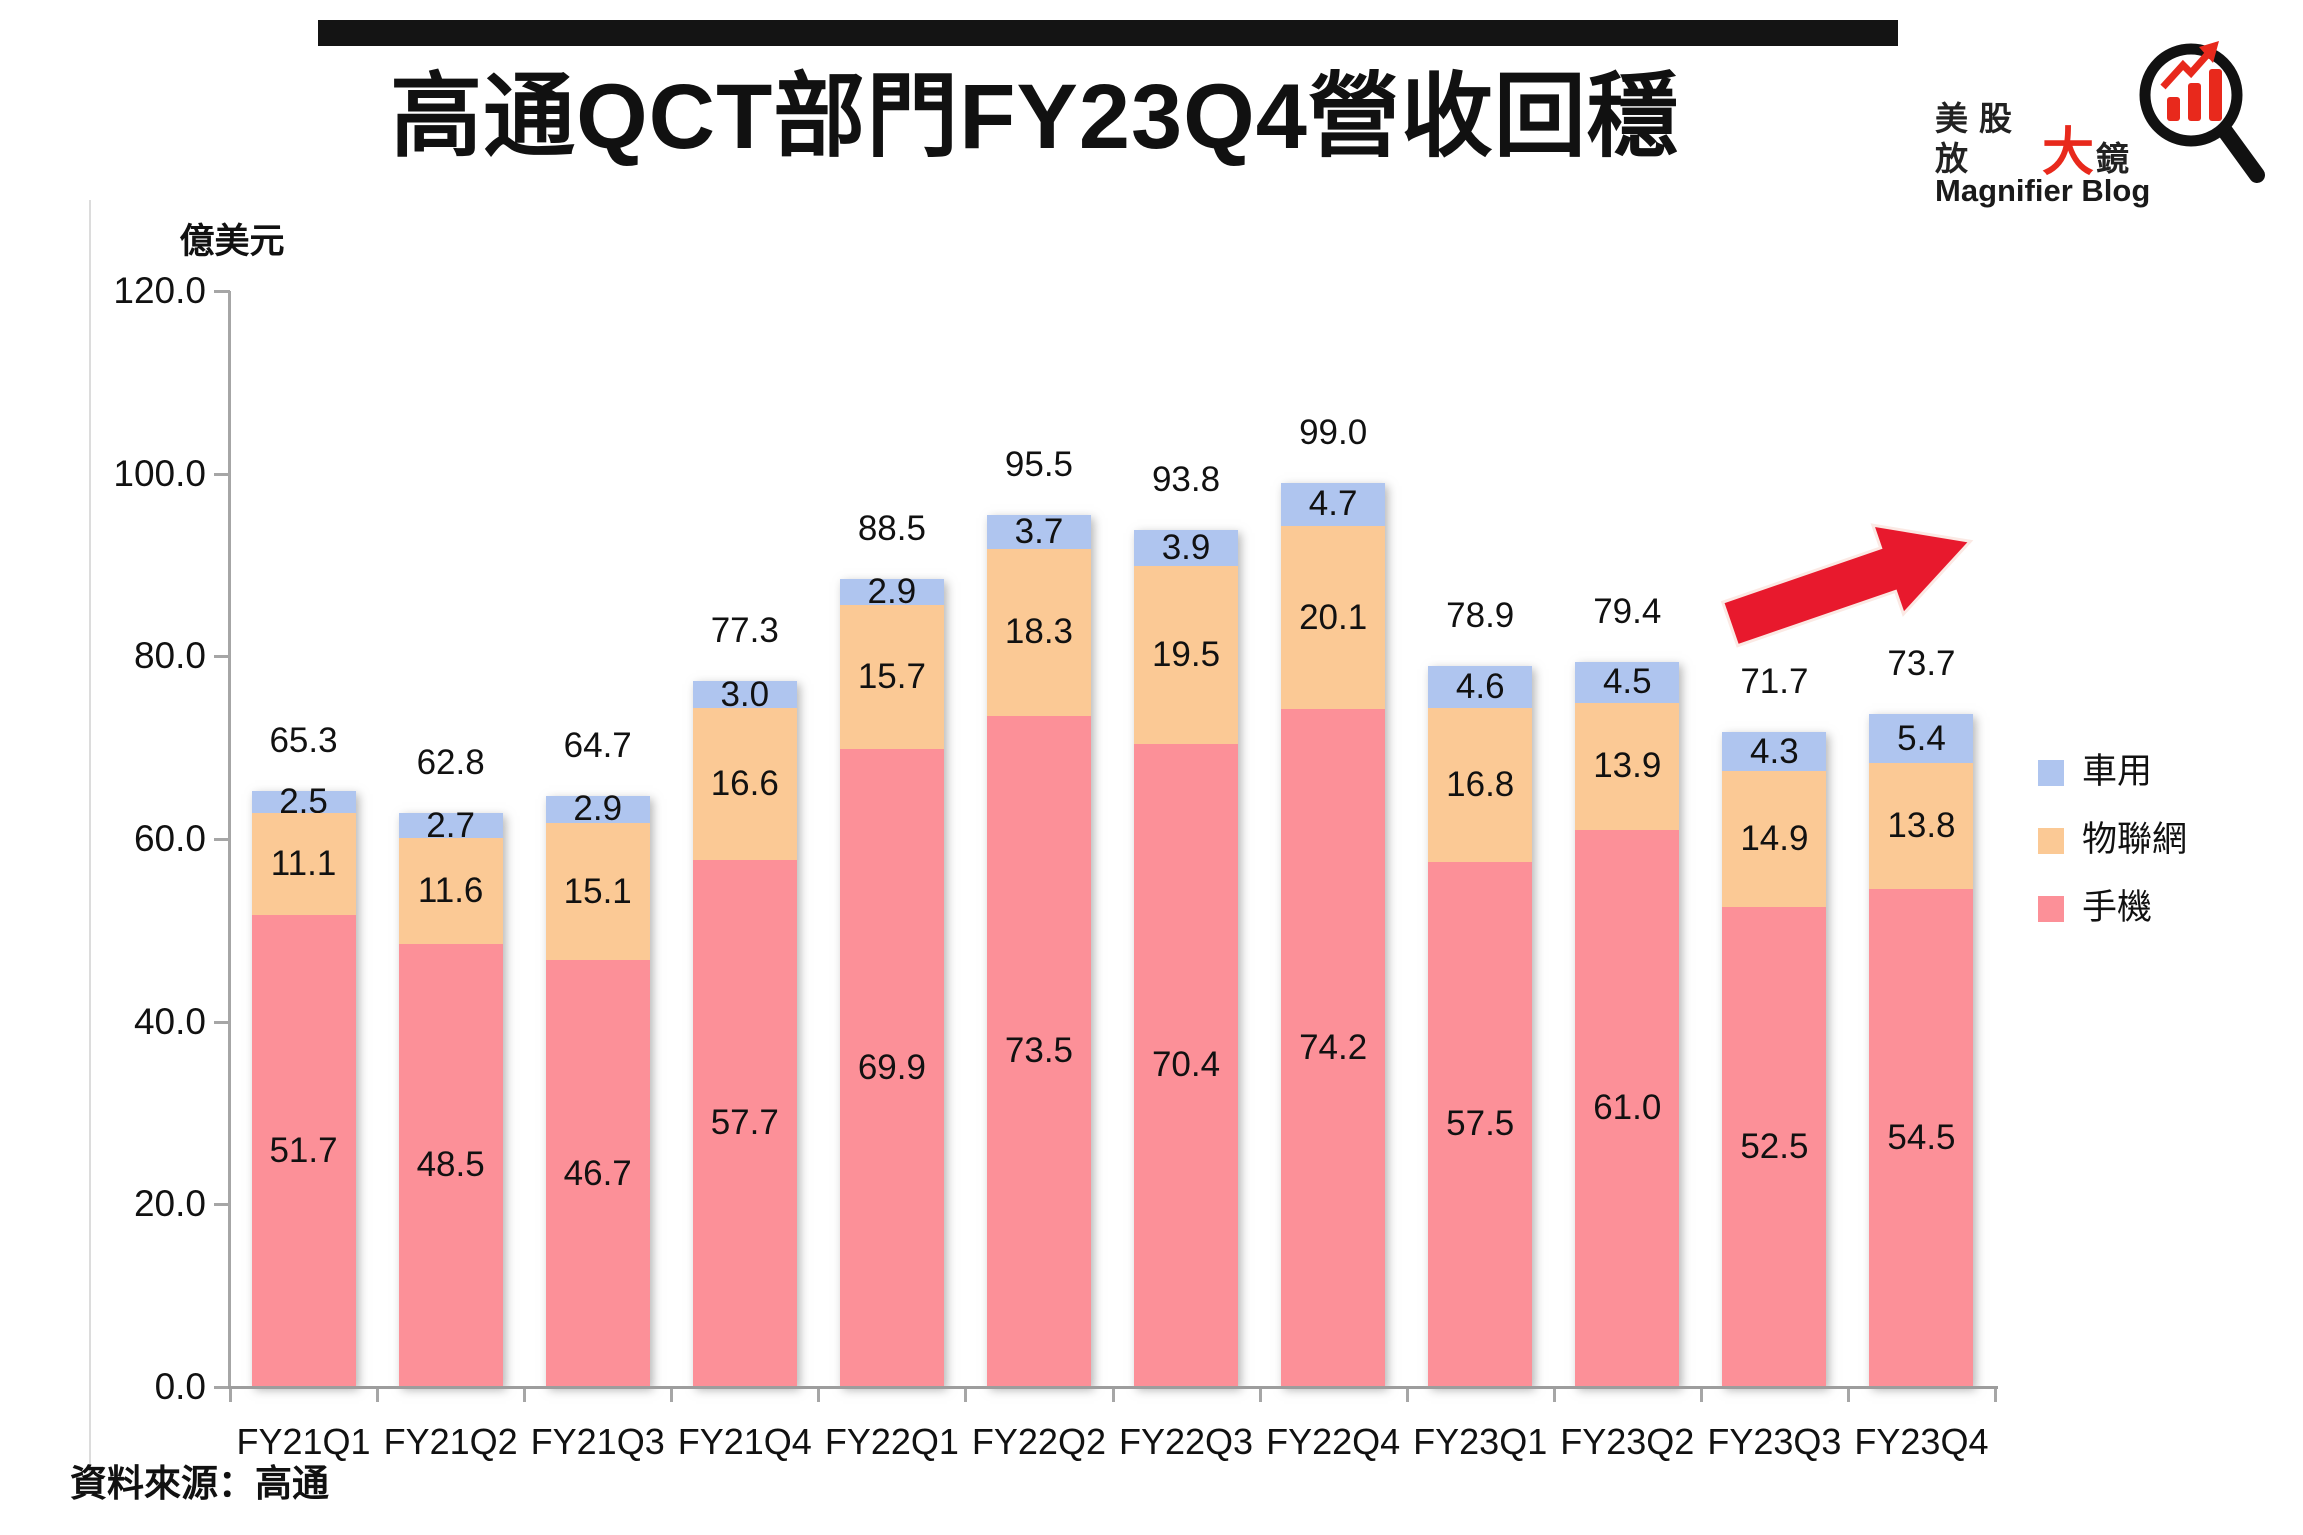 This screenshot has width=2303, height=1535. What do you see at coordinates (597, 809) in the screenshot?
I see `bar-segment-車用: 2.9` at bounding box center [597, 809].